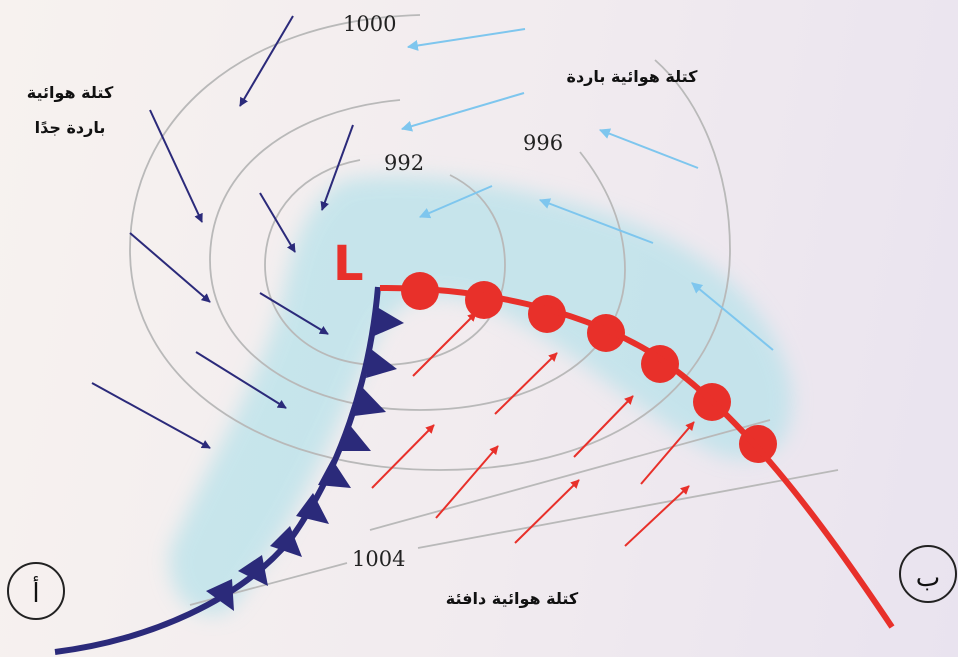  I want to click on isobar-1004-upper, so click(570, 475).